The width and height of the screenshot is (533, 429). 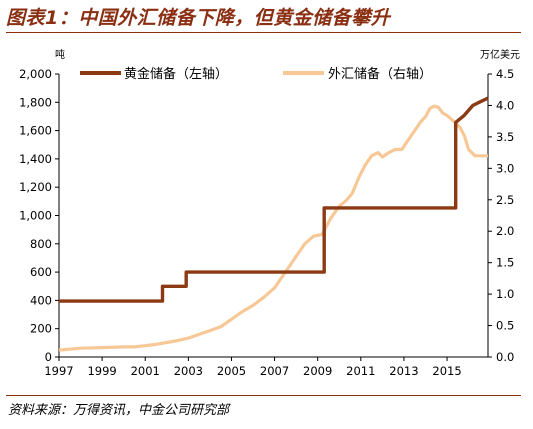 I want to click on left-tick-label: 1,400, so click(x=35, y=159).